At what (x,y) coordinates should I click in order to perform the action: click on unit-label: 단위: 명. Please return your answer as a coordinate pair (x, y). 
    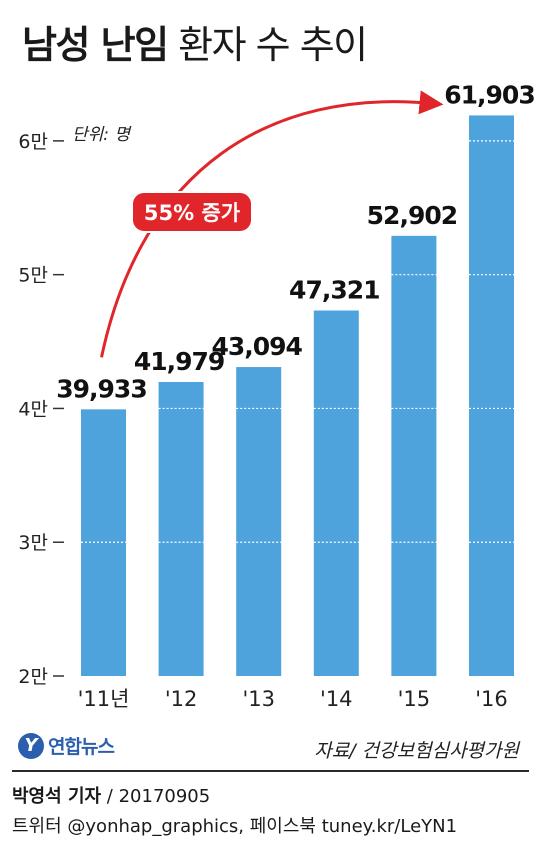
    Looking at the image, I should click on (101, 135).